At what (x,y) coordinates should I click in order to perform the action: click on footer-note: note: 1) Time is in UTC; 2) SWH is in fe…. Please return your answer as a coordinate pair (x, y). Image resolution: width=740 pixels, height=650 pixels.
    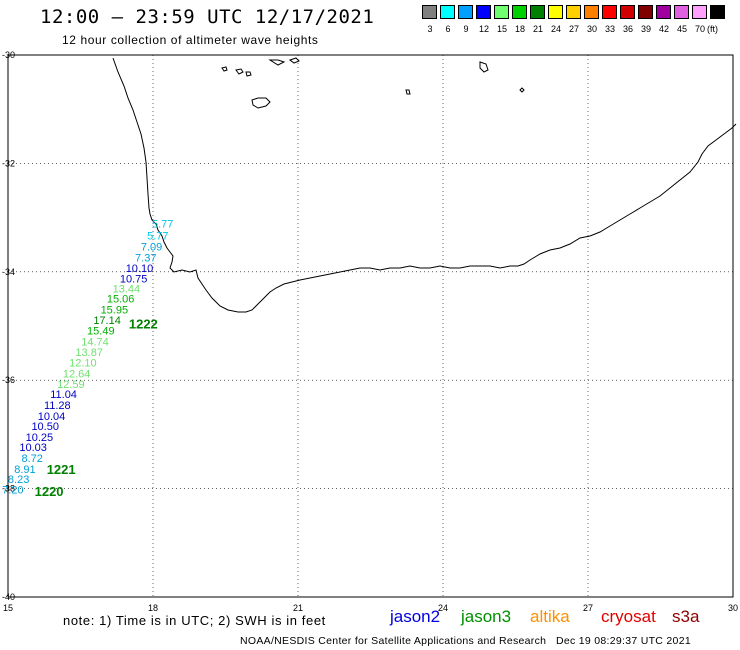
    Looking at the image, I should click on (194, 620).